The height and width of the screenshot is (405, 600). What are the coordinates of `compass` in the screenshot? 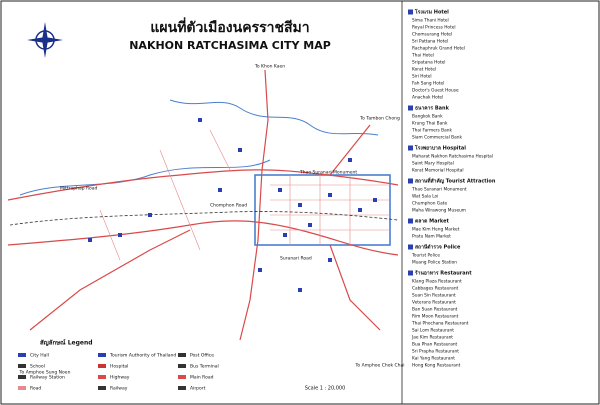 It's located at (45, 40).